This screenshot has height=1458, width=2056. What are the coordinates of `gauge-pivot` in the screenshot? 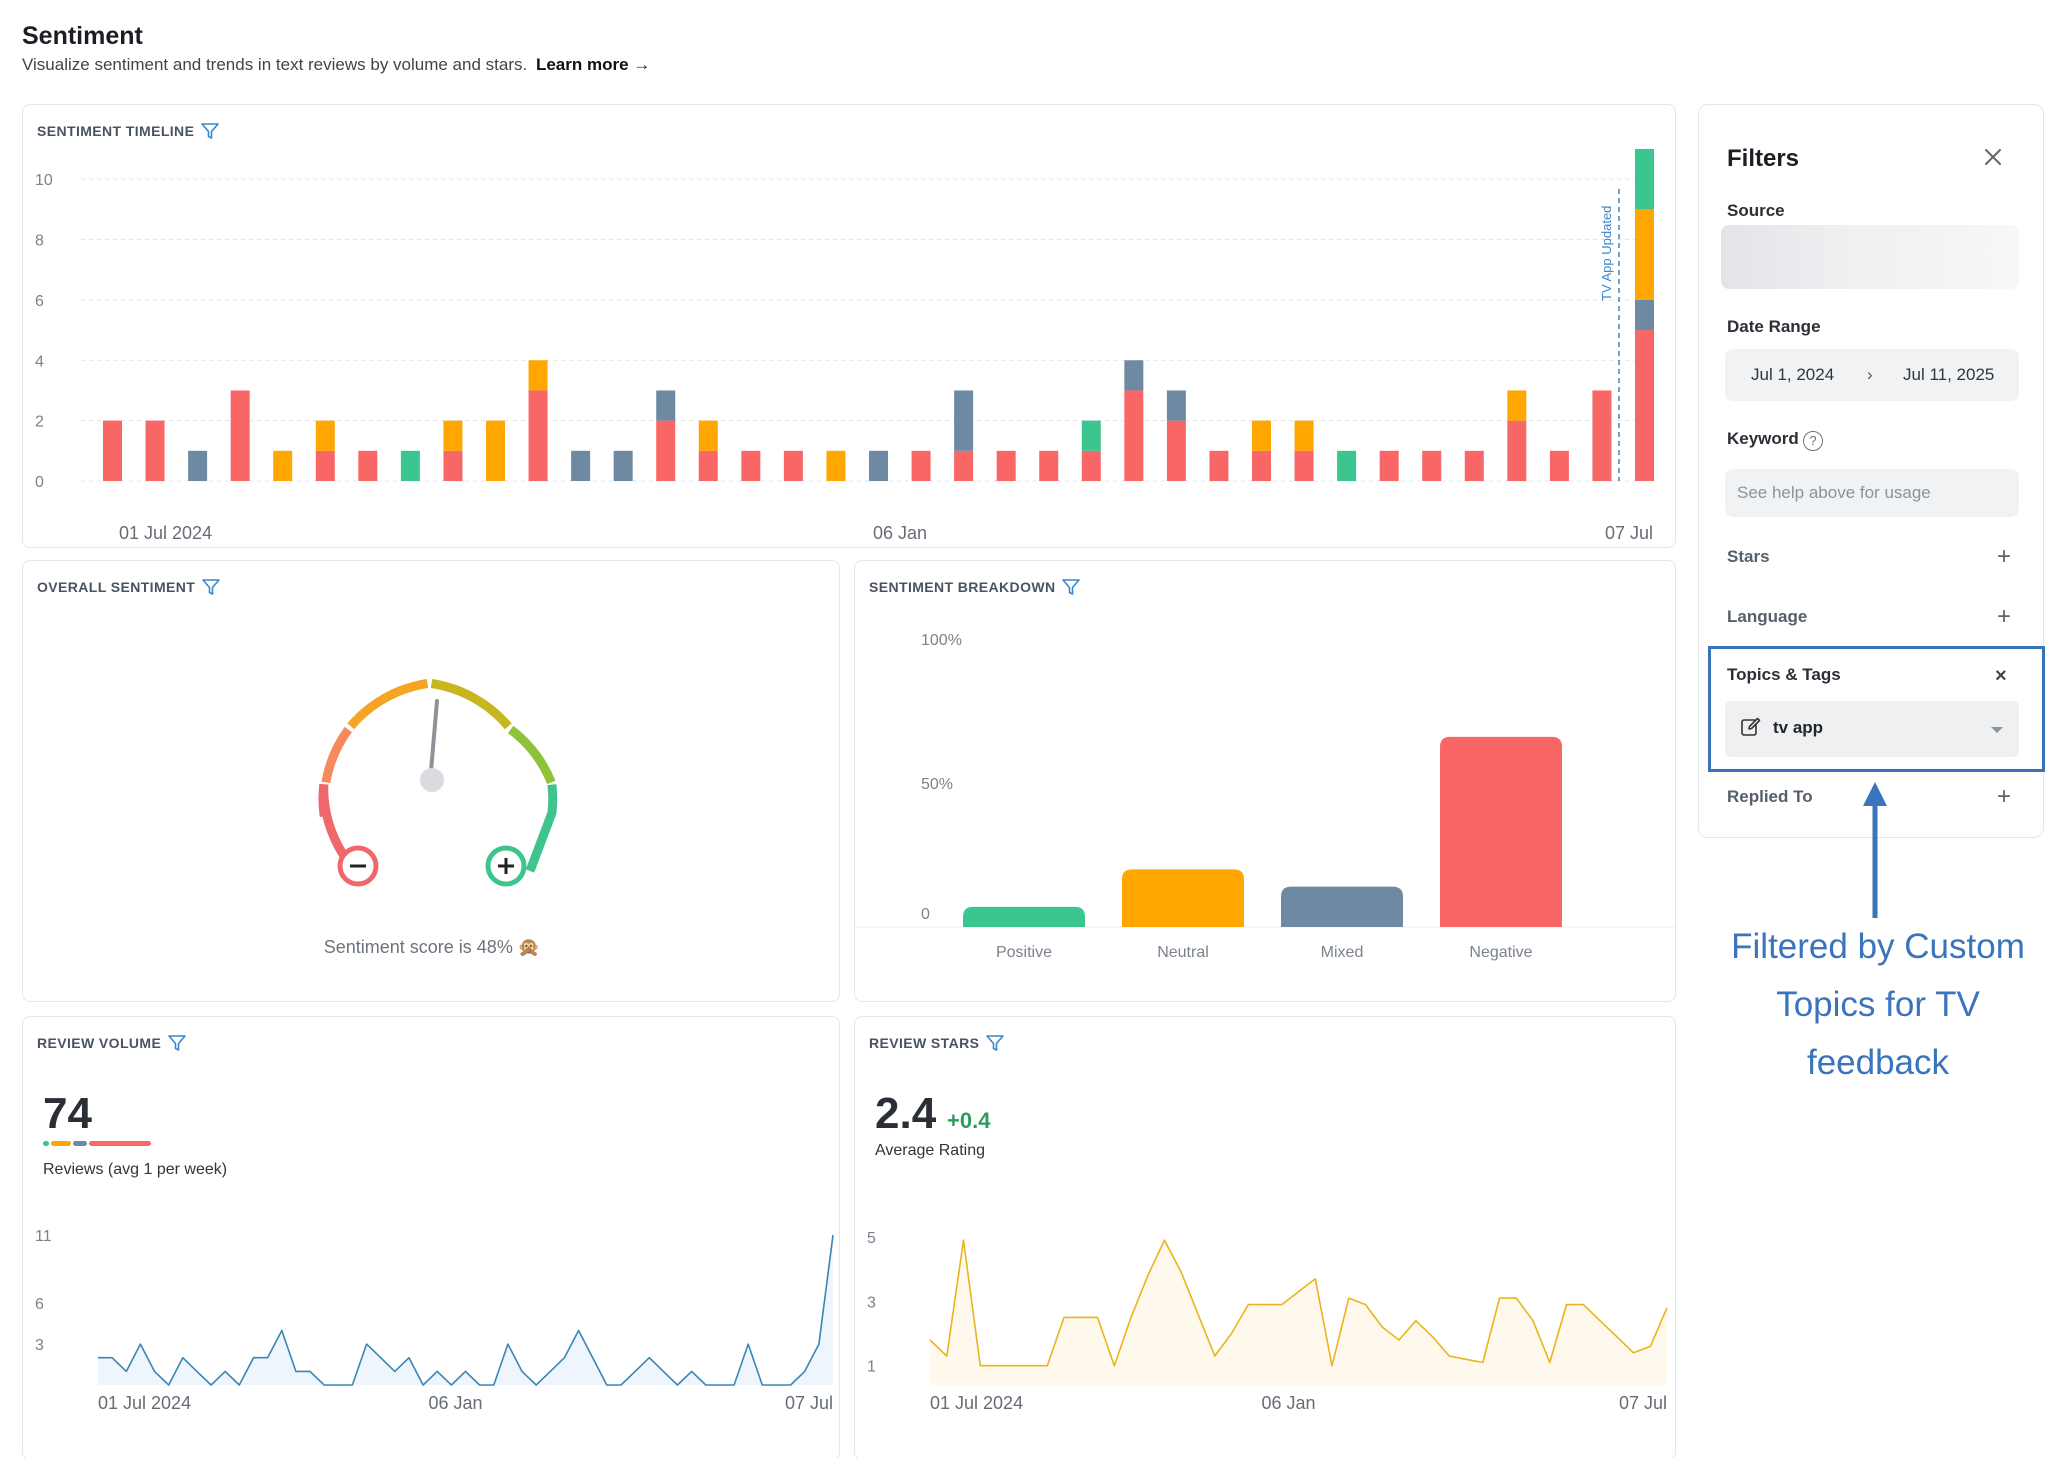 It's located at (432, 780).